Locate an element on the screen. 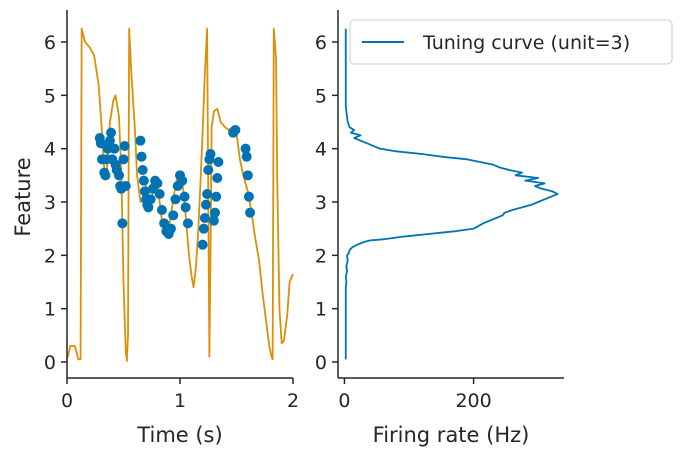 Image resolution: width=691 pixels, height=455 pixels. legend: Tuning curve (unit=3) is located at coordinates (511, 42).